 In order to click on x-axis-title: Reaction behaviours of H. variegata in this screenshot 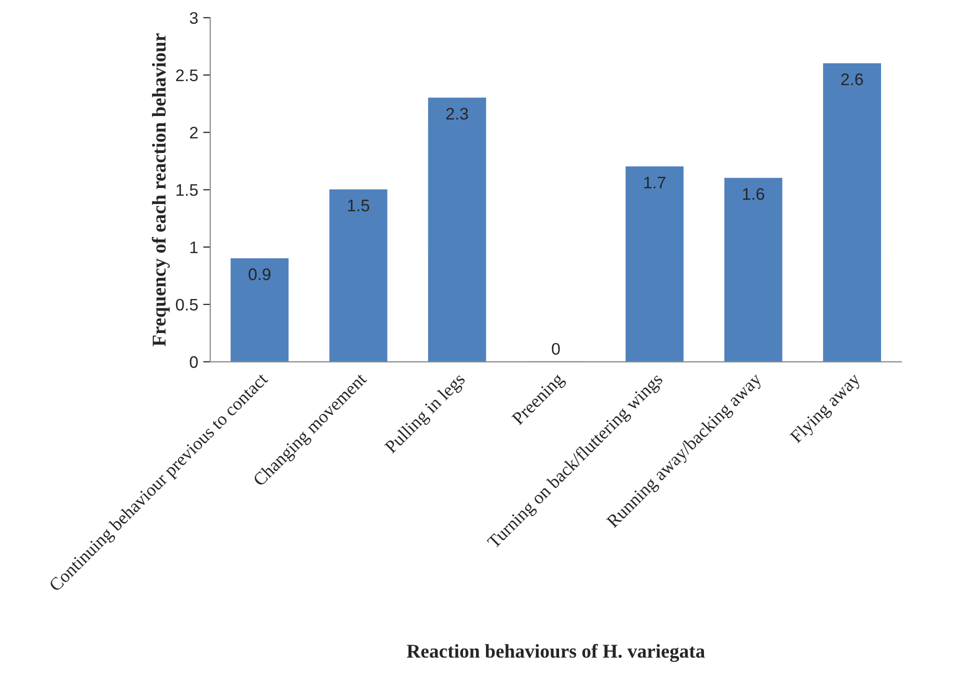, I will do `click(555, 653)`.